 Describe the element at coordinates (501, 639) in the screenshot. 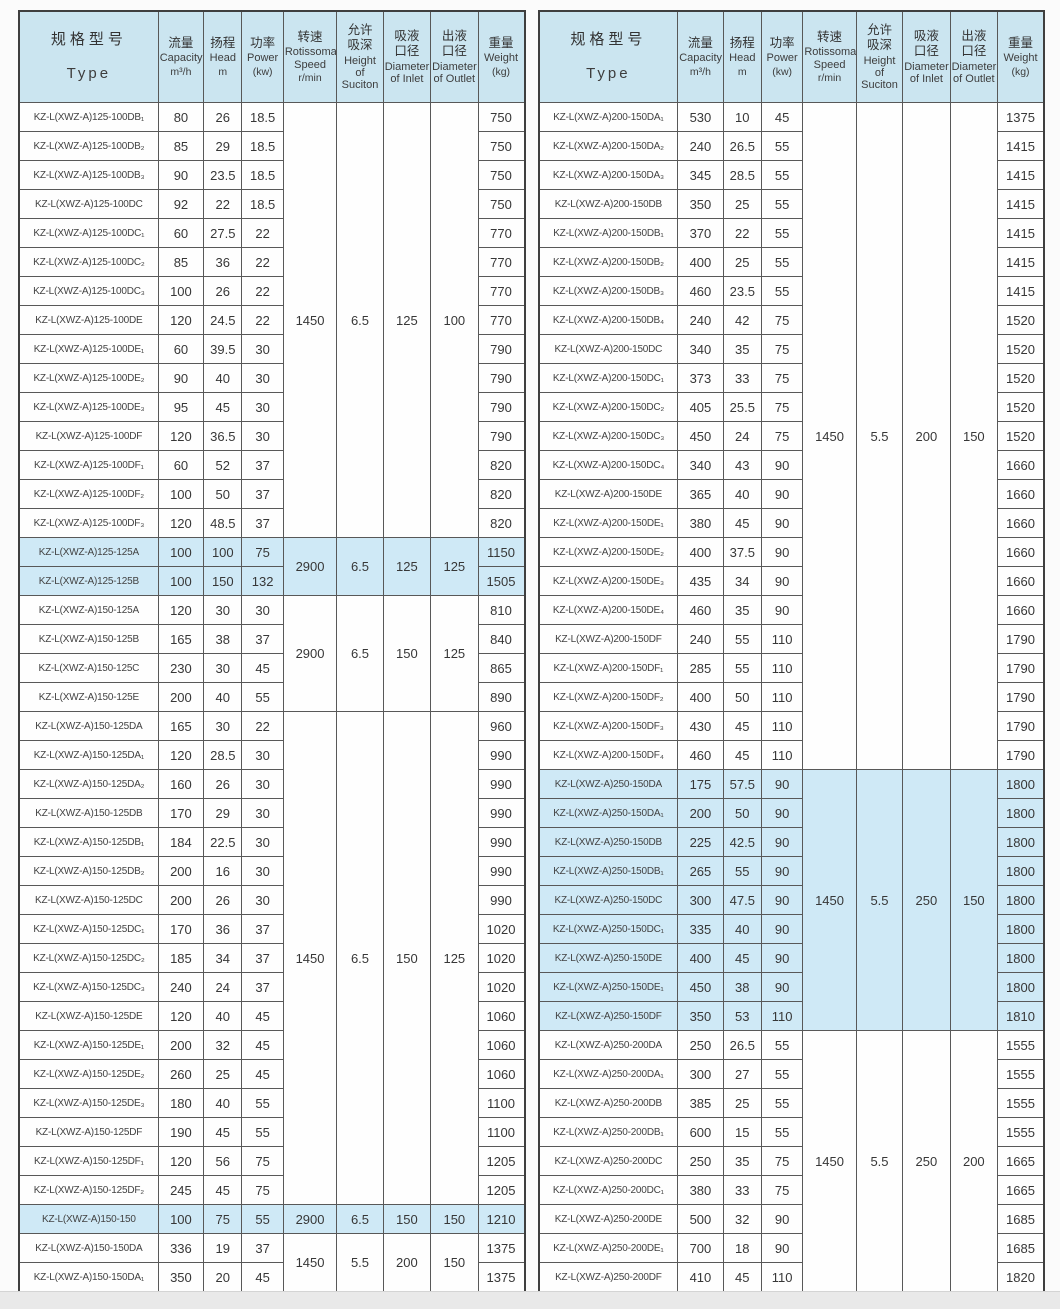

I see `weight-cell: 840` at that location.